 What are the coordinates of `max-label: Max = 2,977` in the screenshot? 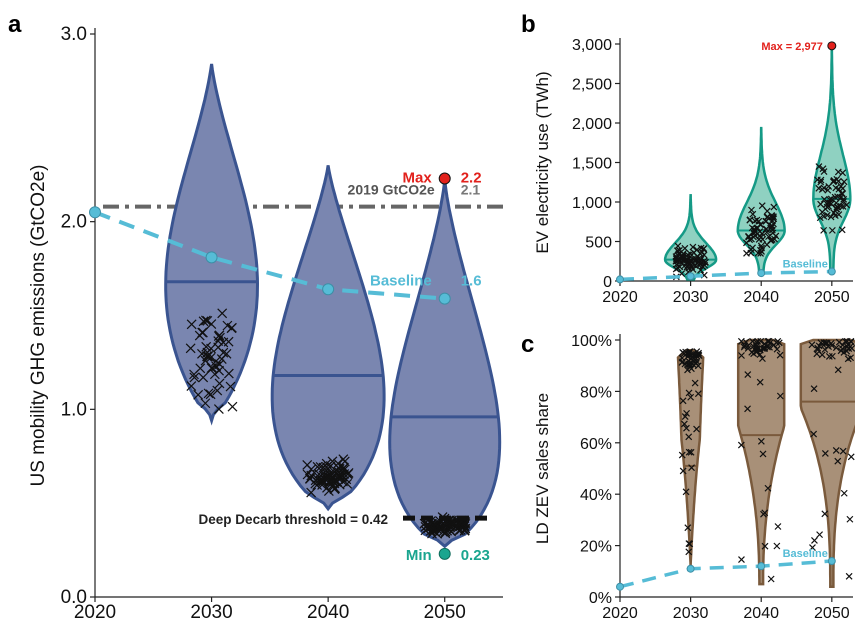 It's located at (791, 47).